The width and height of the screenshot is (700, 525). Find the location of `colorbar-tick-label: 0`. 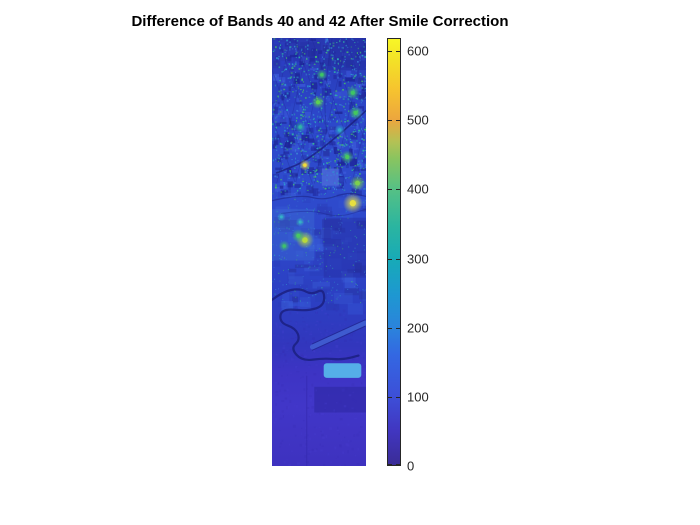

colorbar-tick-label: 0 is located at coordinates (411, 466).